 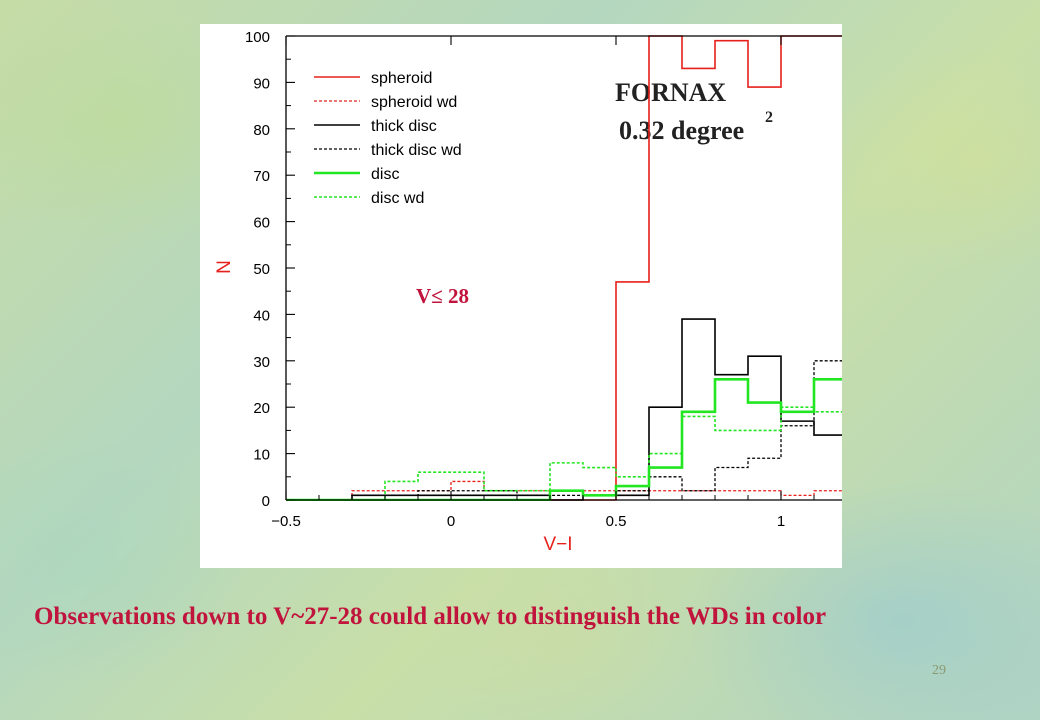 I want to click on y-tick-label: 100, so click(x=257, y=37).